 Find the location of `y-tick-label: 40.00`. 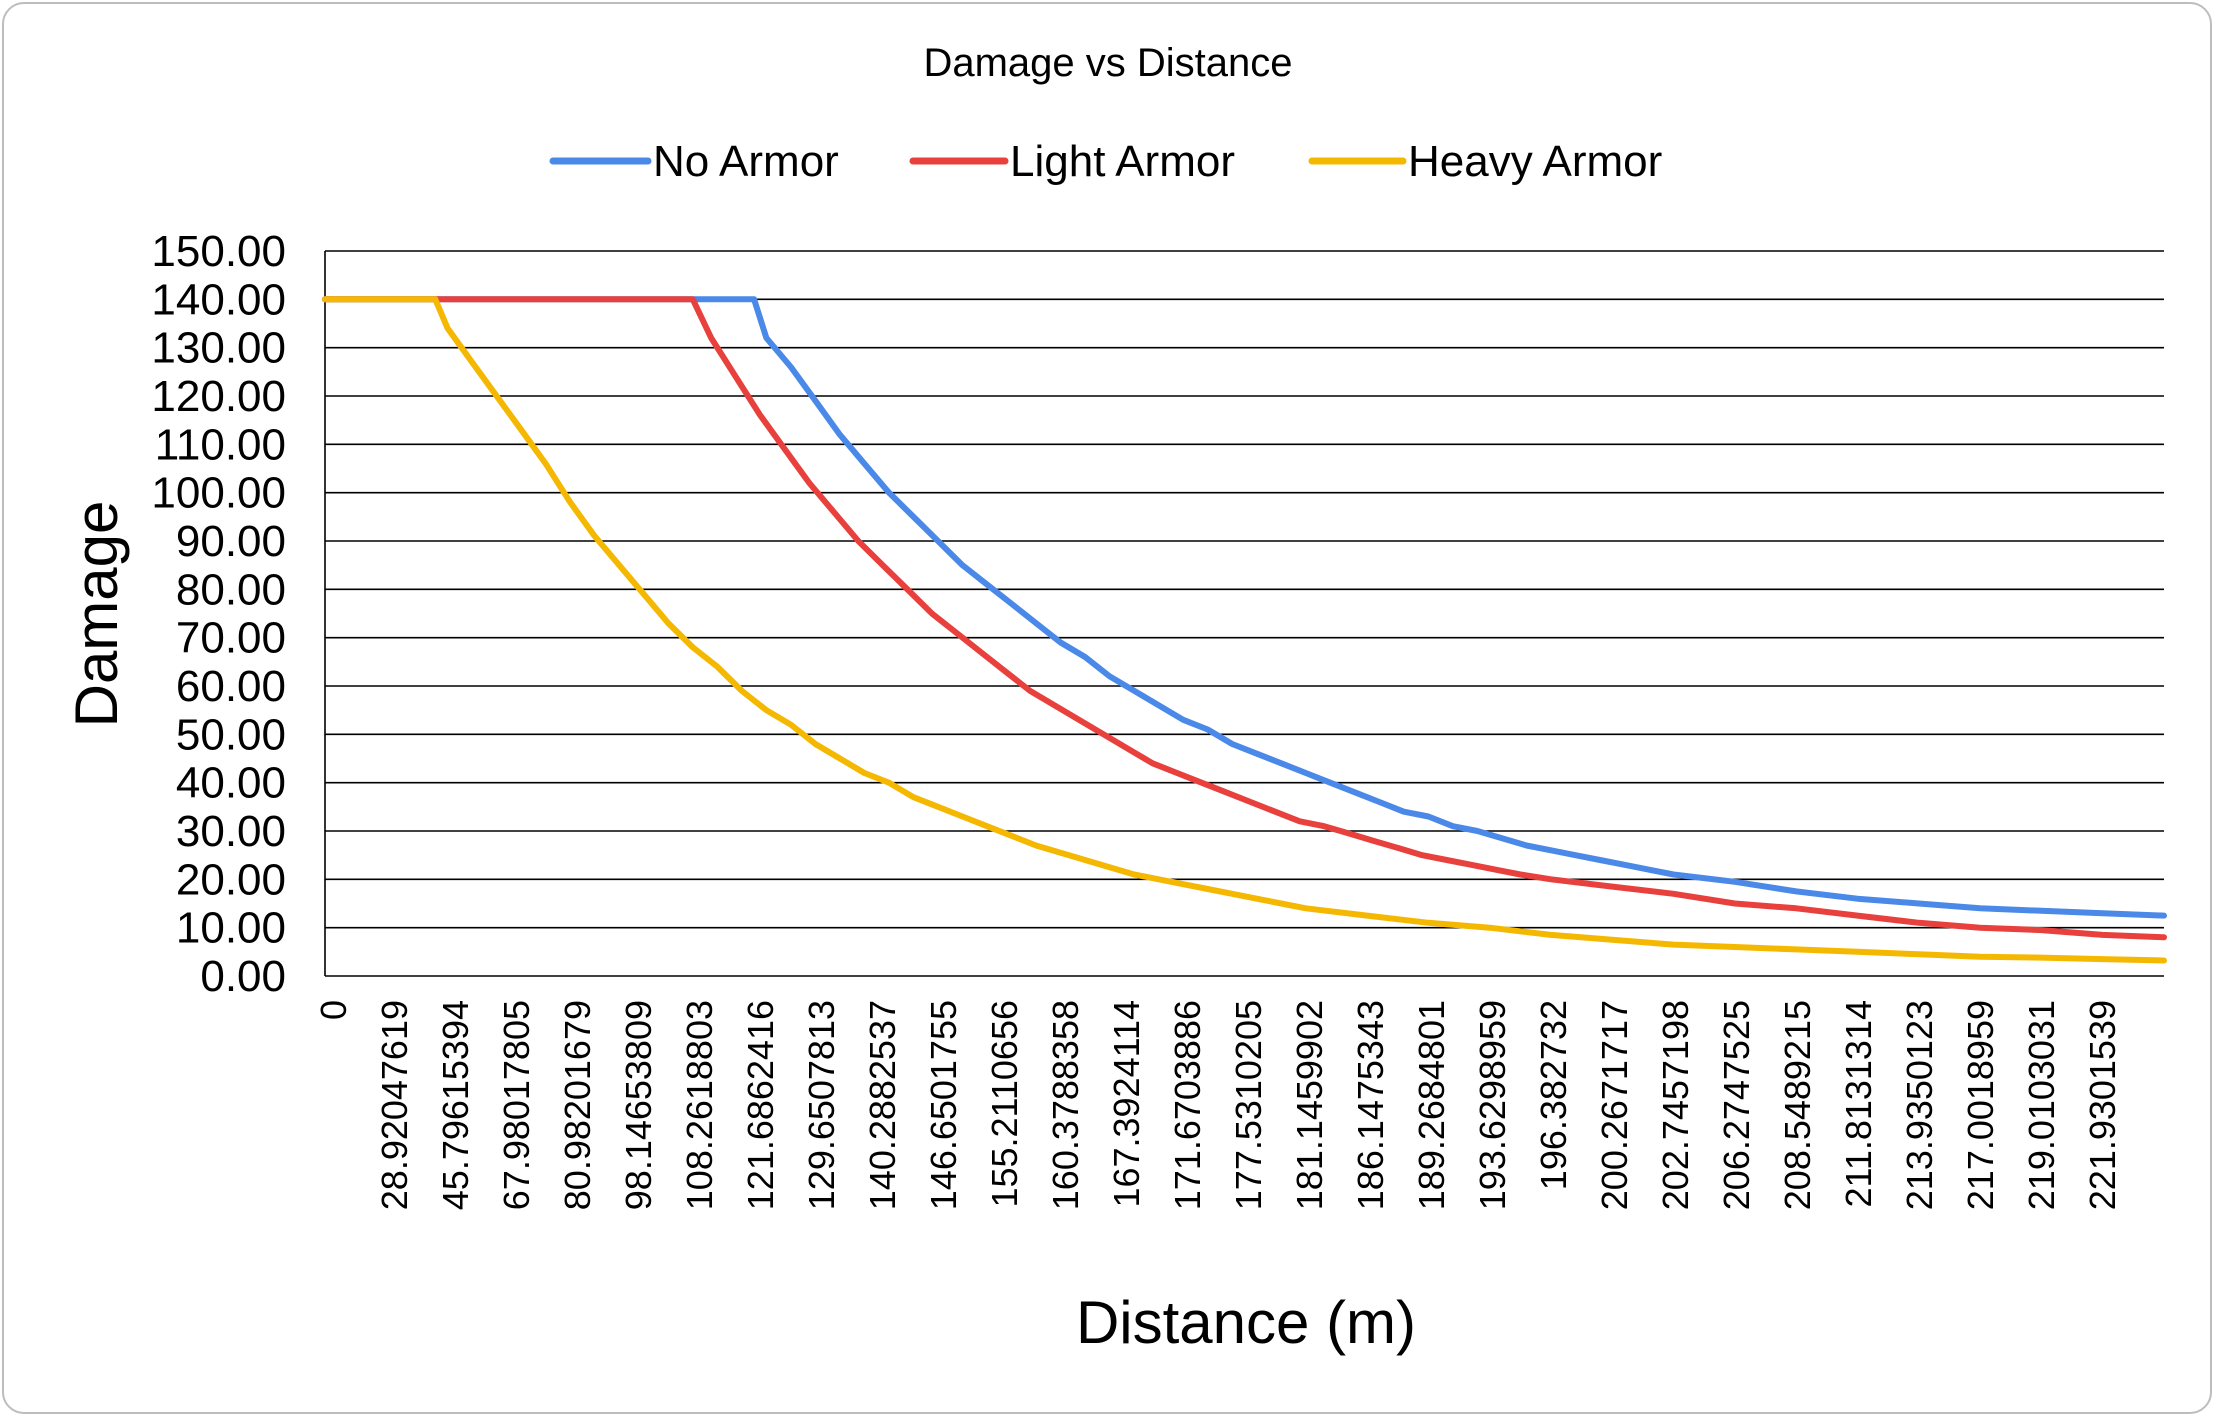

y-tick-label: 40.00 is located at coordinates (231, 783).